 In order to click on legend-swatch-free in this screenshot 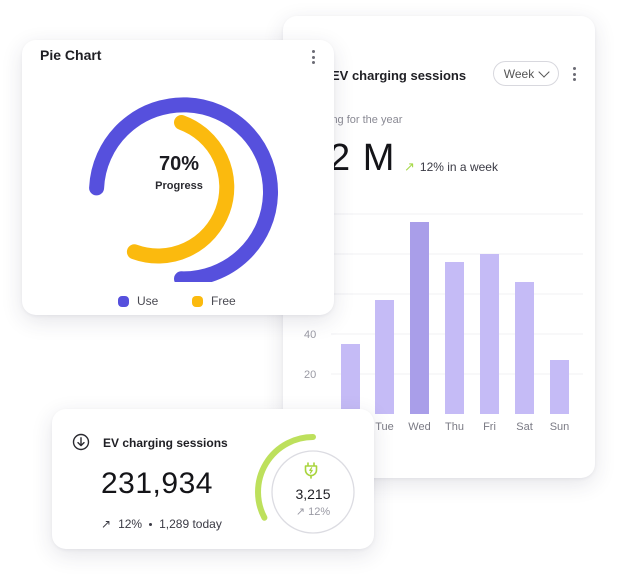, I will do `click(197, 301)`.